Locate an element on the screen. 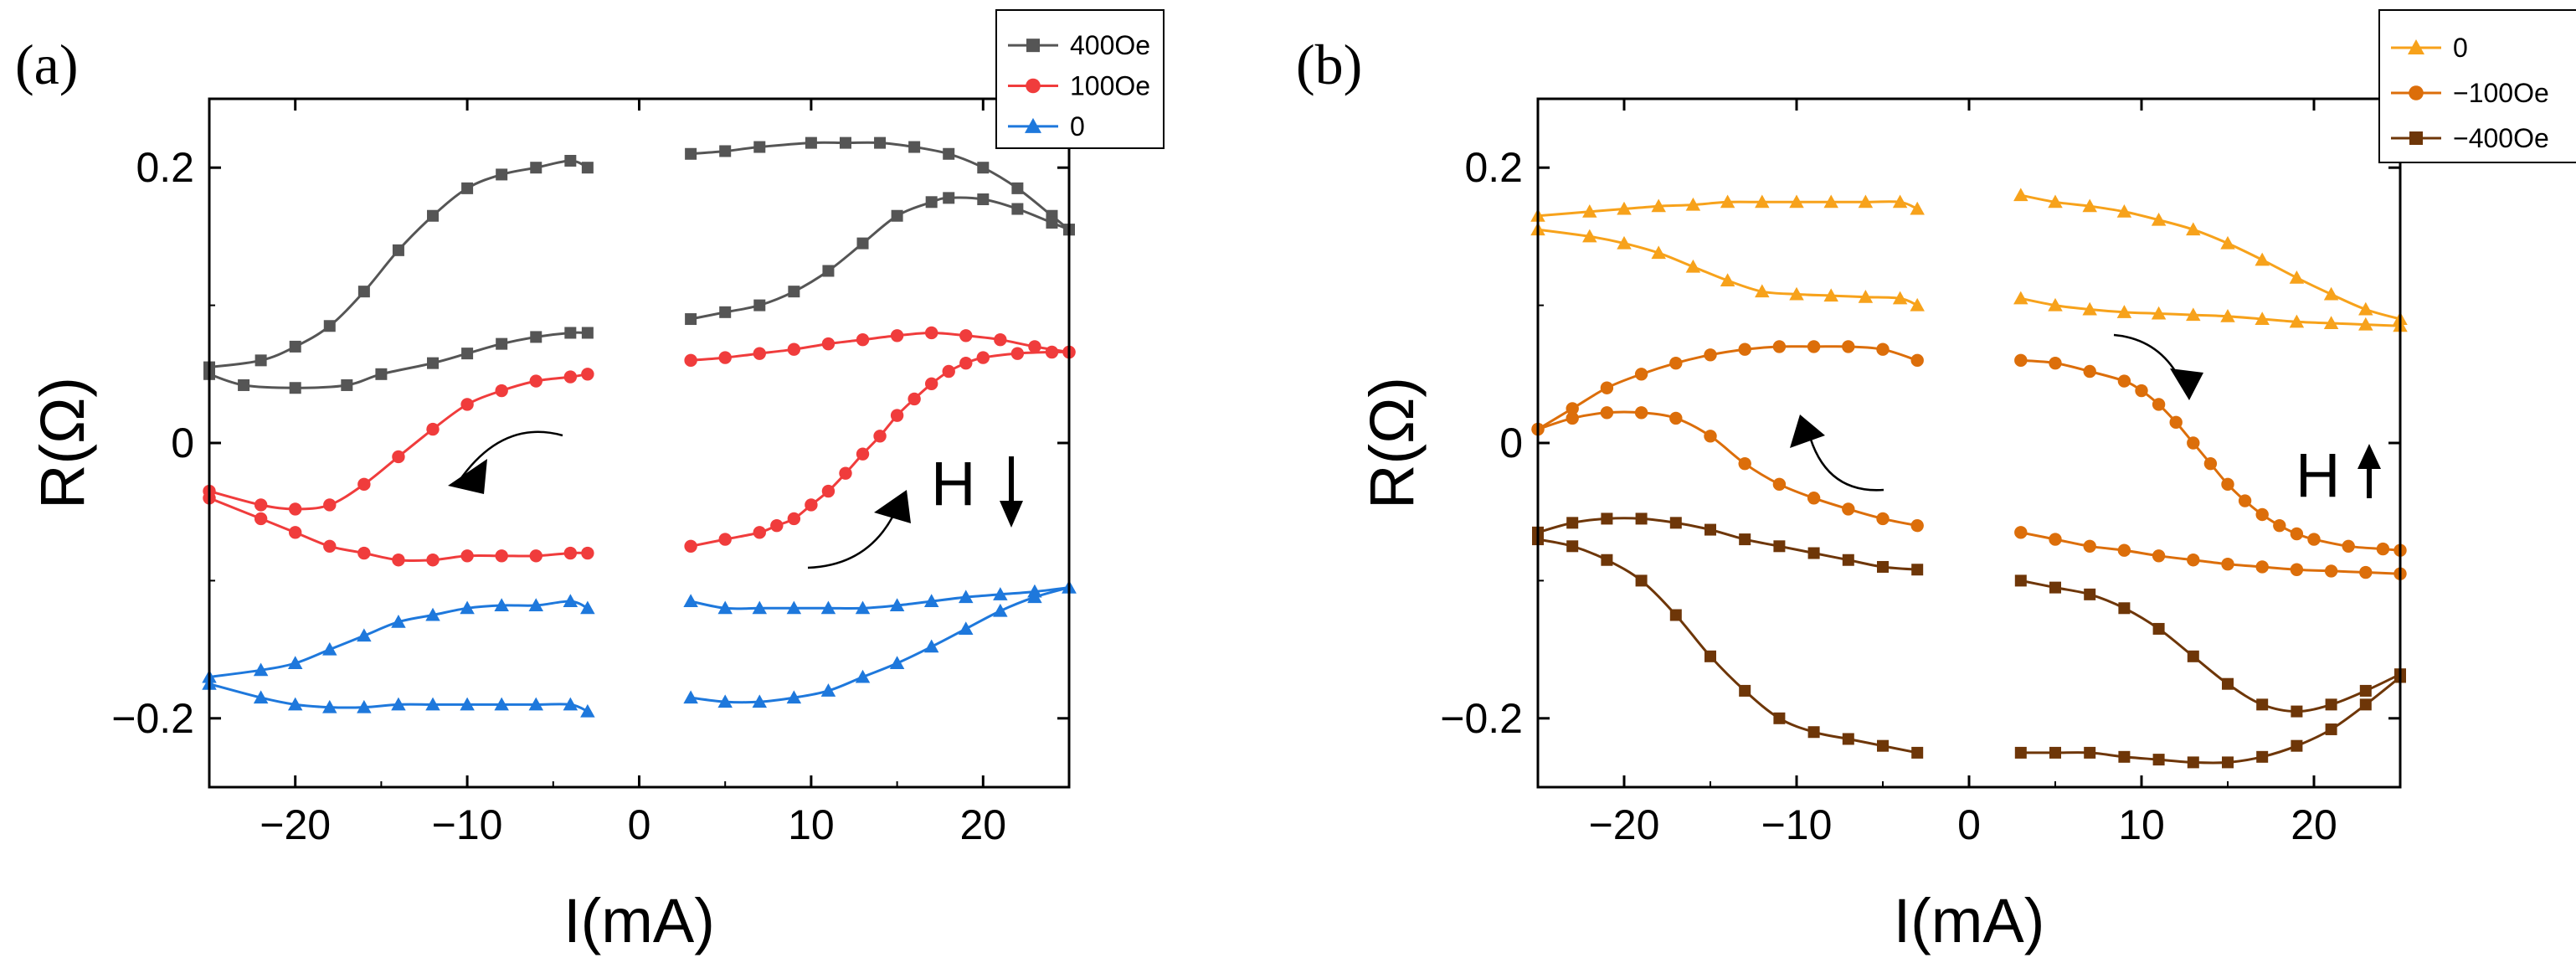 This screenshot has height=963, width=2576. x-tick-label: 20 is located at coordinates (983, 824).